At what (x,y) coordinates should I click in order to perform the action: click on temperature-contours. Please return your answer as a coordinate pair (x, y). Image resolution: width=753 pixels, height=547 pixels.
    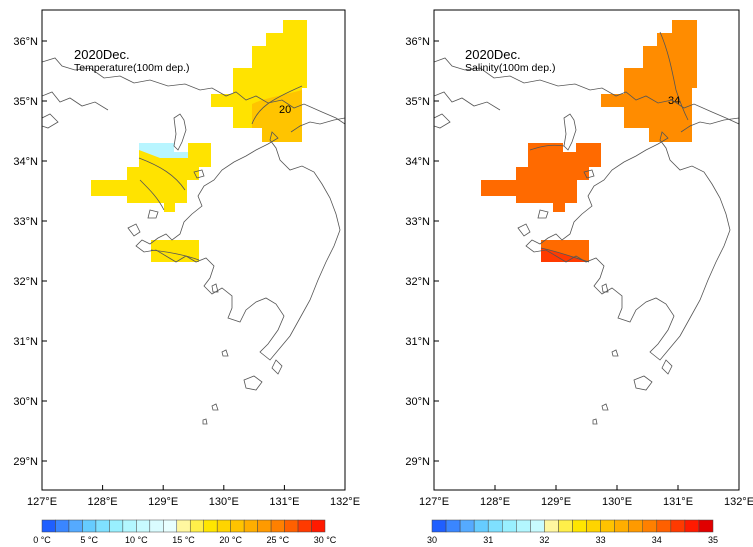
    Looking at the image, I should click on (220, 173).